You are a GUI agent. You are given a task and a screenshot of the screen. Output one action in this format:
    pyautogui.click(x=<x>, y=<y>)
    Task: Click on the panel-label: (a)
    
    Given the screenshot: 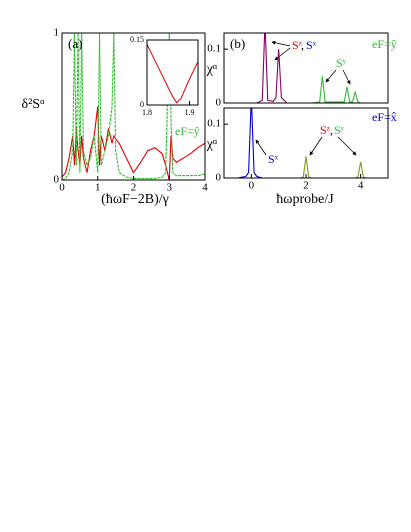 What is the action you would take?
    pyautogui.click(x=75, y=43)
    